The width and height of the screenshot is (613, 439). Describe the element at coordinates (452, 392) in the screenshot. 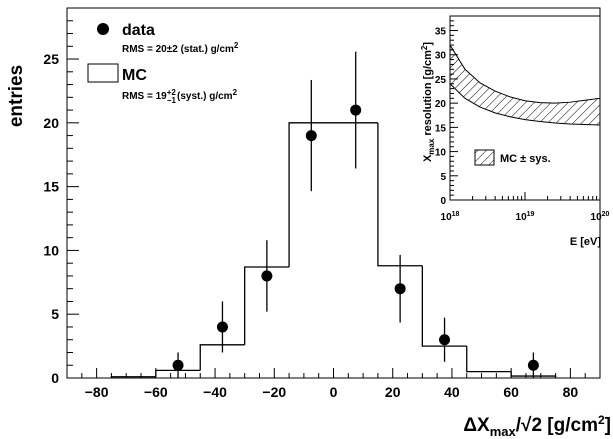

I see `x-tick-label: 40` at that location.